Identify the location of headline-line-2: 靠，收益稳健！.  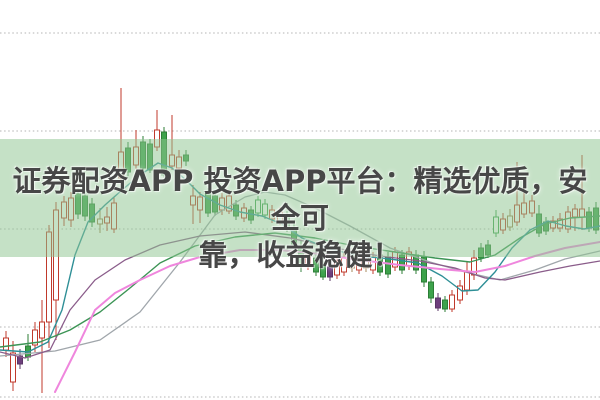
(300, 255).